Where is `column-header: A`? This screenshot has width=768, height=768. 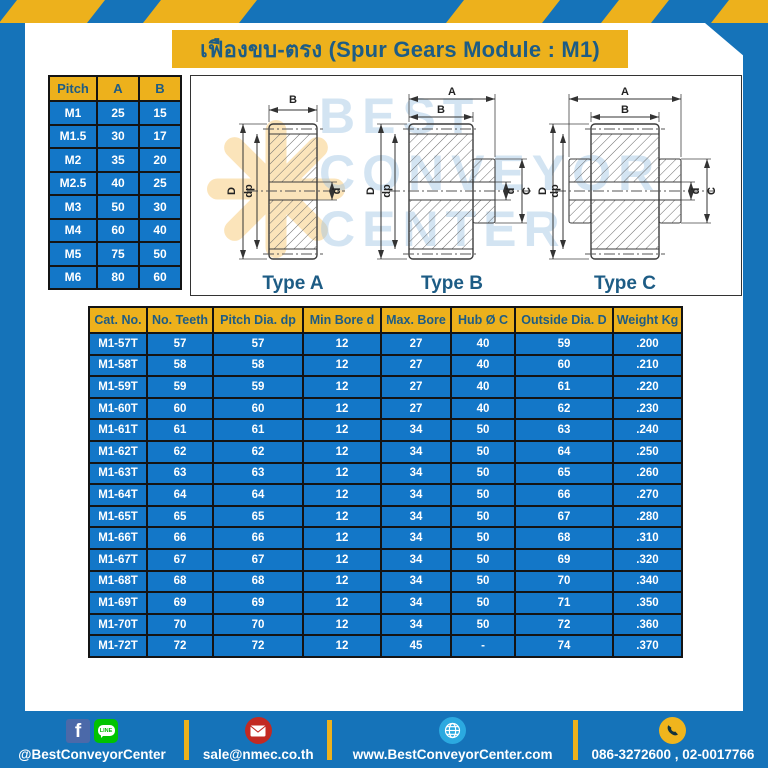 column-header: A is located at coordinates (118, 88).